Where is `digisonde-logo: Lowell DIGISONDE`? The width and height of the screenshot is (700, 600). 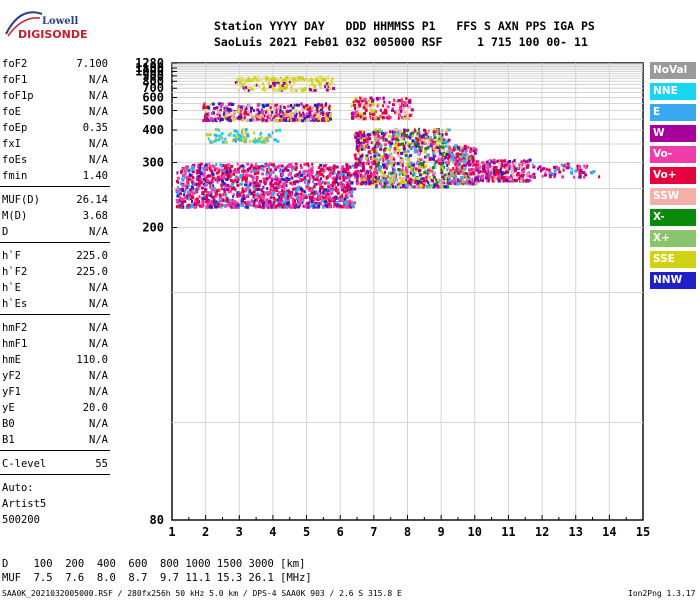
digisonde-logo: Lowell DIGISONDE is located at coordinates (44, 24).